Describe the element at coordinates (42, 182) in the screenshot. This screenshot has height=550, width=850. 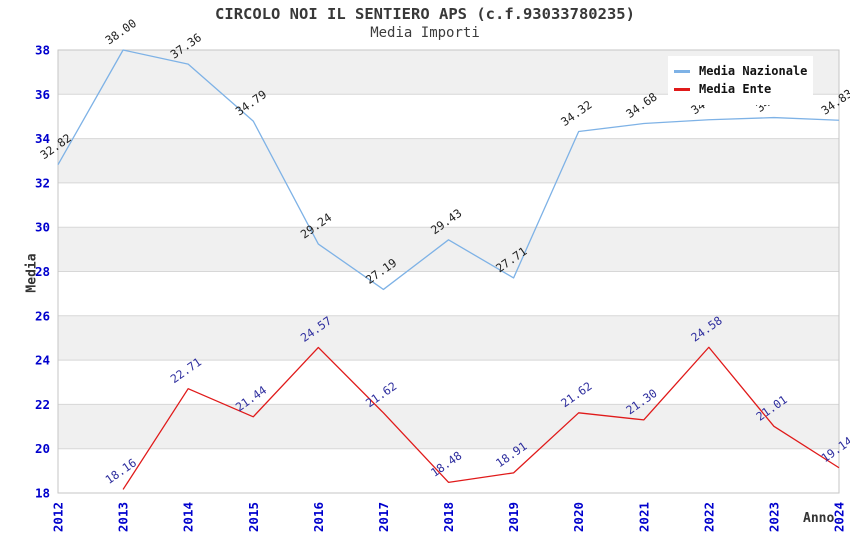
I see `y-tick-label: 32` at that location.